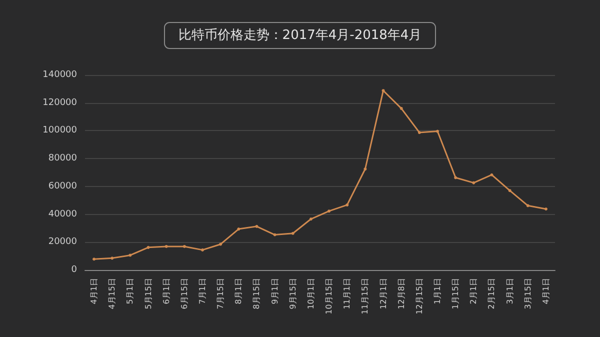 This screenshot has height=337, width=600. What do you see at coordinates (60, 103) in the screenshot?
I see `y-tick-label: 120000` at bounding box center [60, 103].